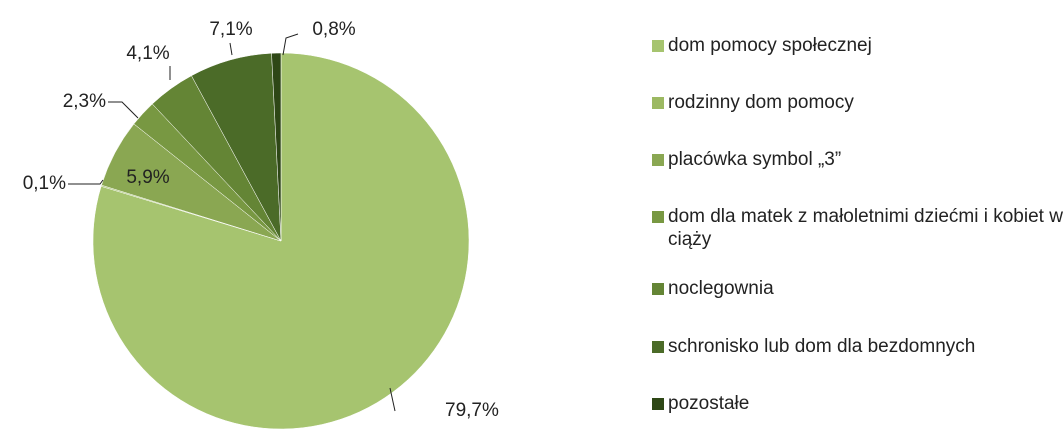 The width and height of the screenshot is (1063, 431). Describe the element at coordinates (230, 29) in the screenshot. I see `data-label: 7,1%` at that location.